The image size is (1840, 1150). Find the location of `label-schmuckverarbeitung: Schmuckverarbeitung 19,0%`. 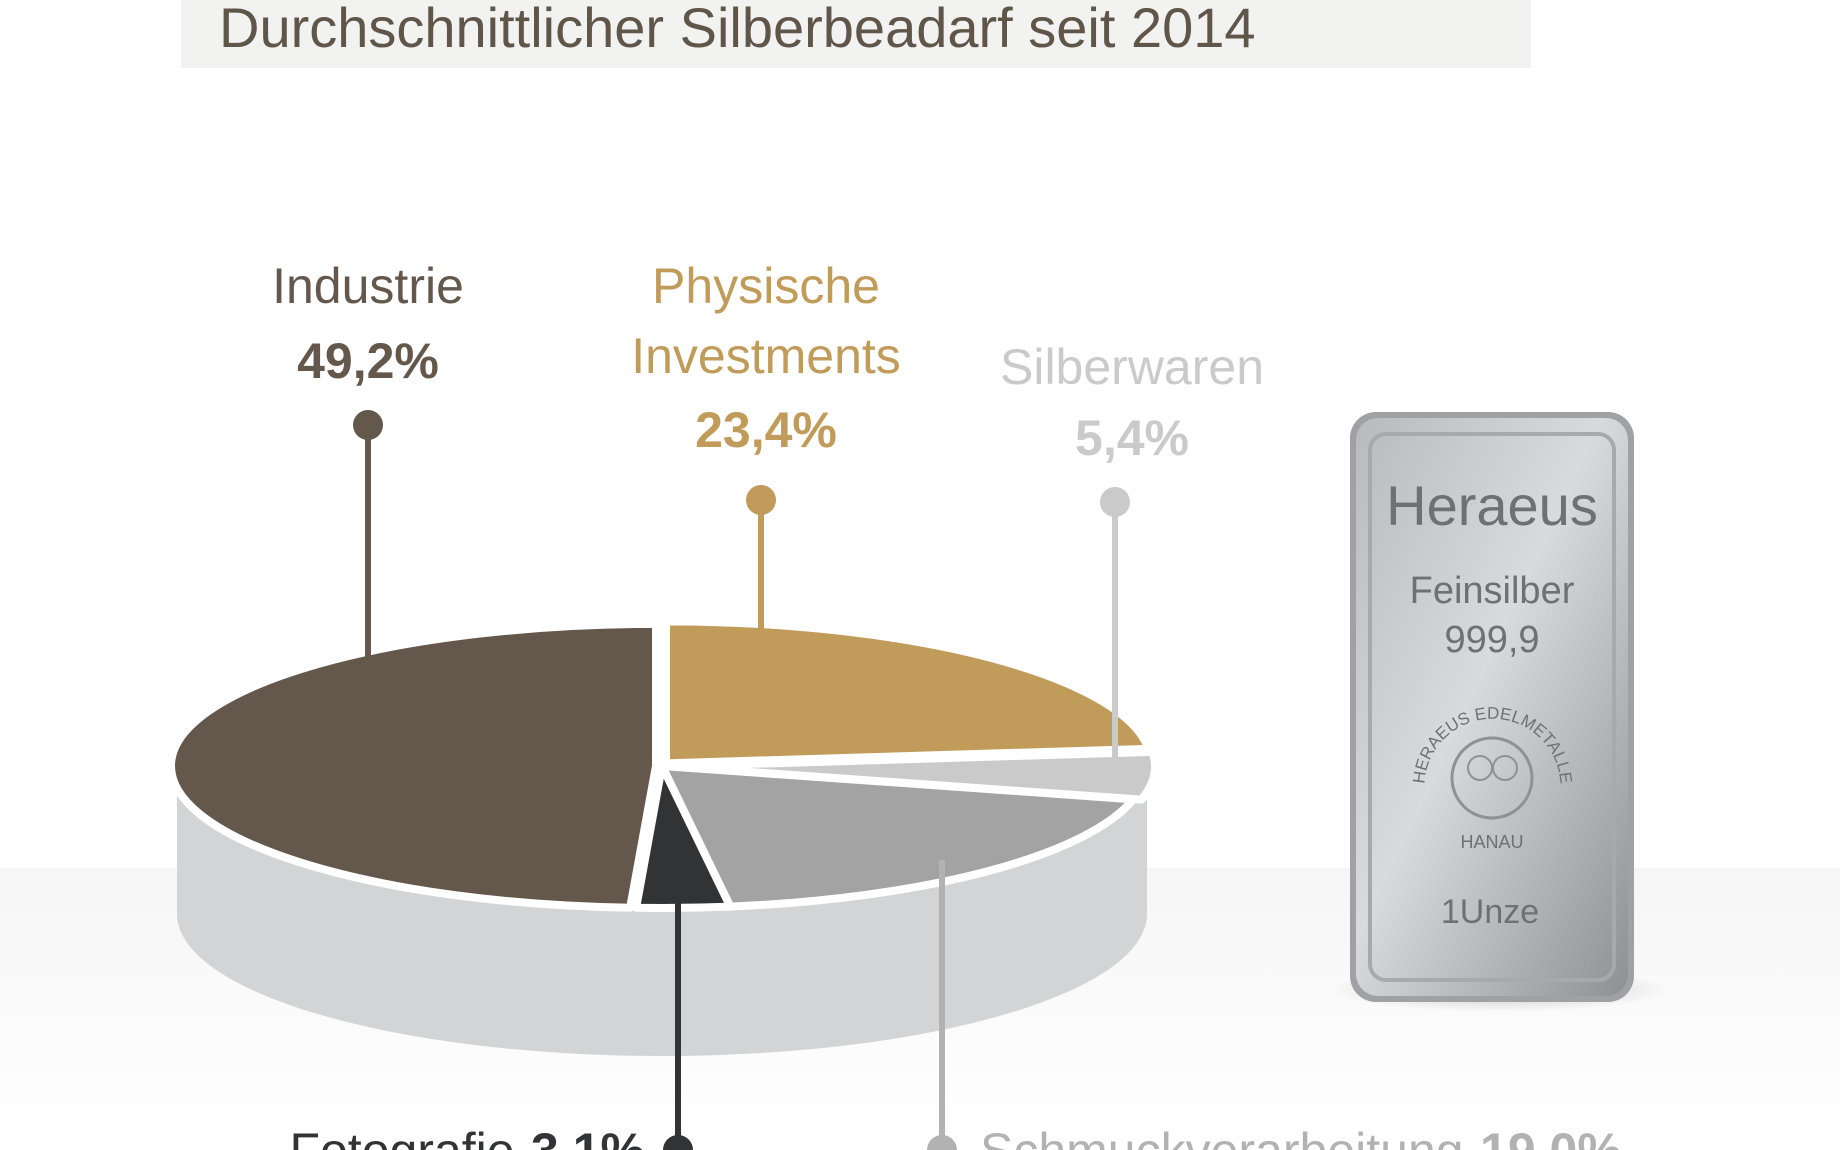

label-schmuckverarbeitung: Schmuckverarbeitung 19,0% is located at coordinates (1301, 1136).